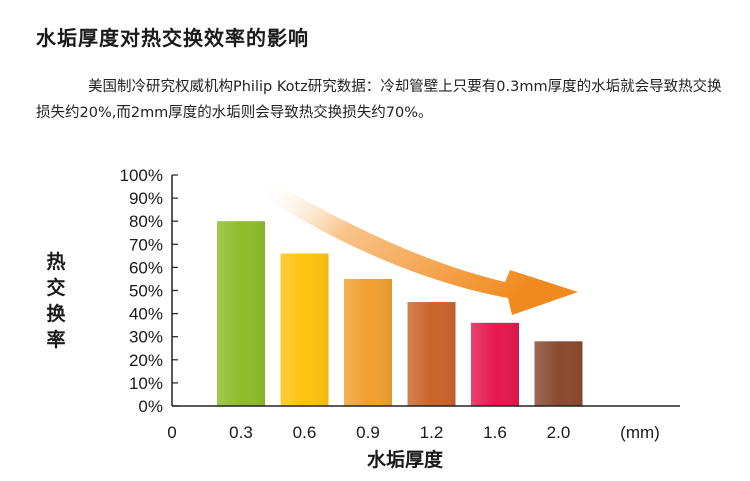 This screenshot has width=750, height=481. What do you see at coordinates (146, 198) in the screenshot?
I see `y-tick-label: 90%` at bounding box center [146, 198].